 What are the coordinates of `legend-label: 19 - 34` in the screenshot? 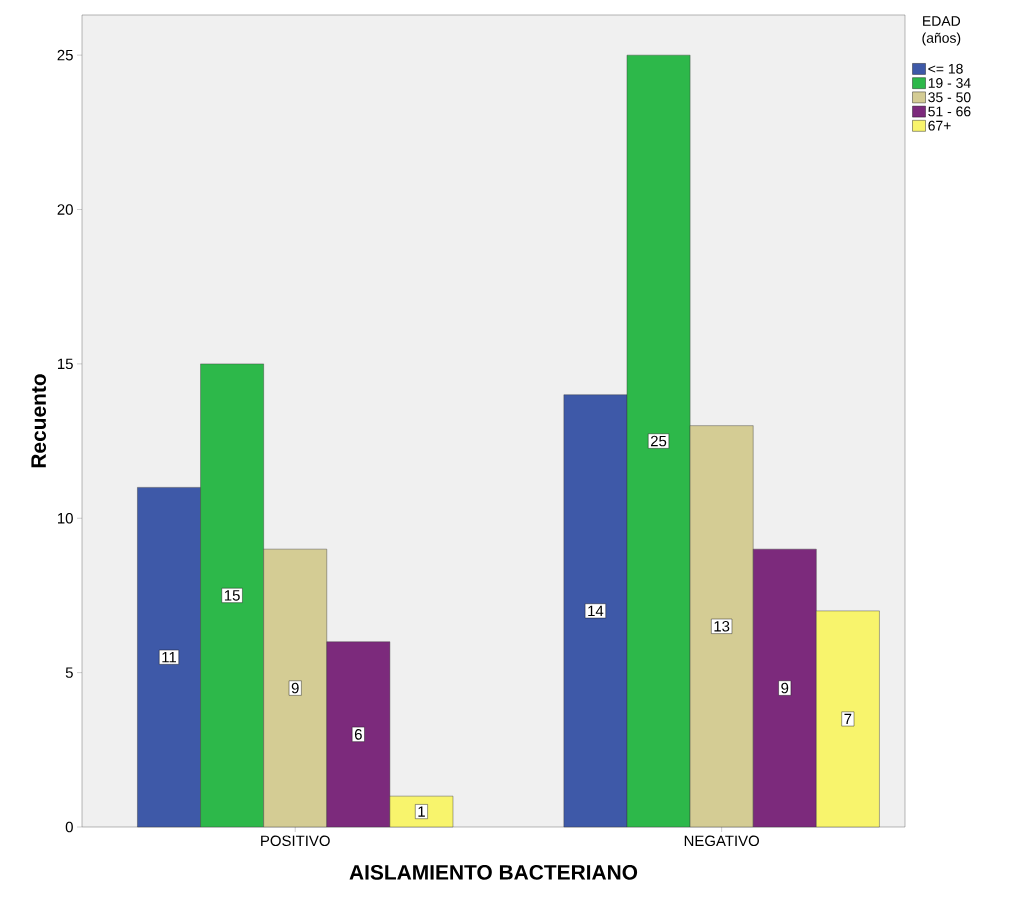 It's located at (949, 83).